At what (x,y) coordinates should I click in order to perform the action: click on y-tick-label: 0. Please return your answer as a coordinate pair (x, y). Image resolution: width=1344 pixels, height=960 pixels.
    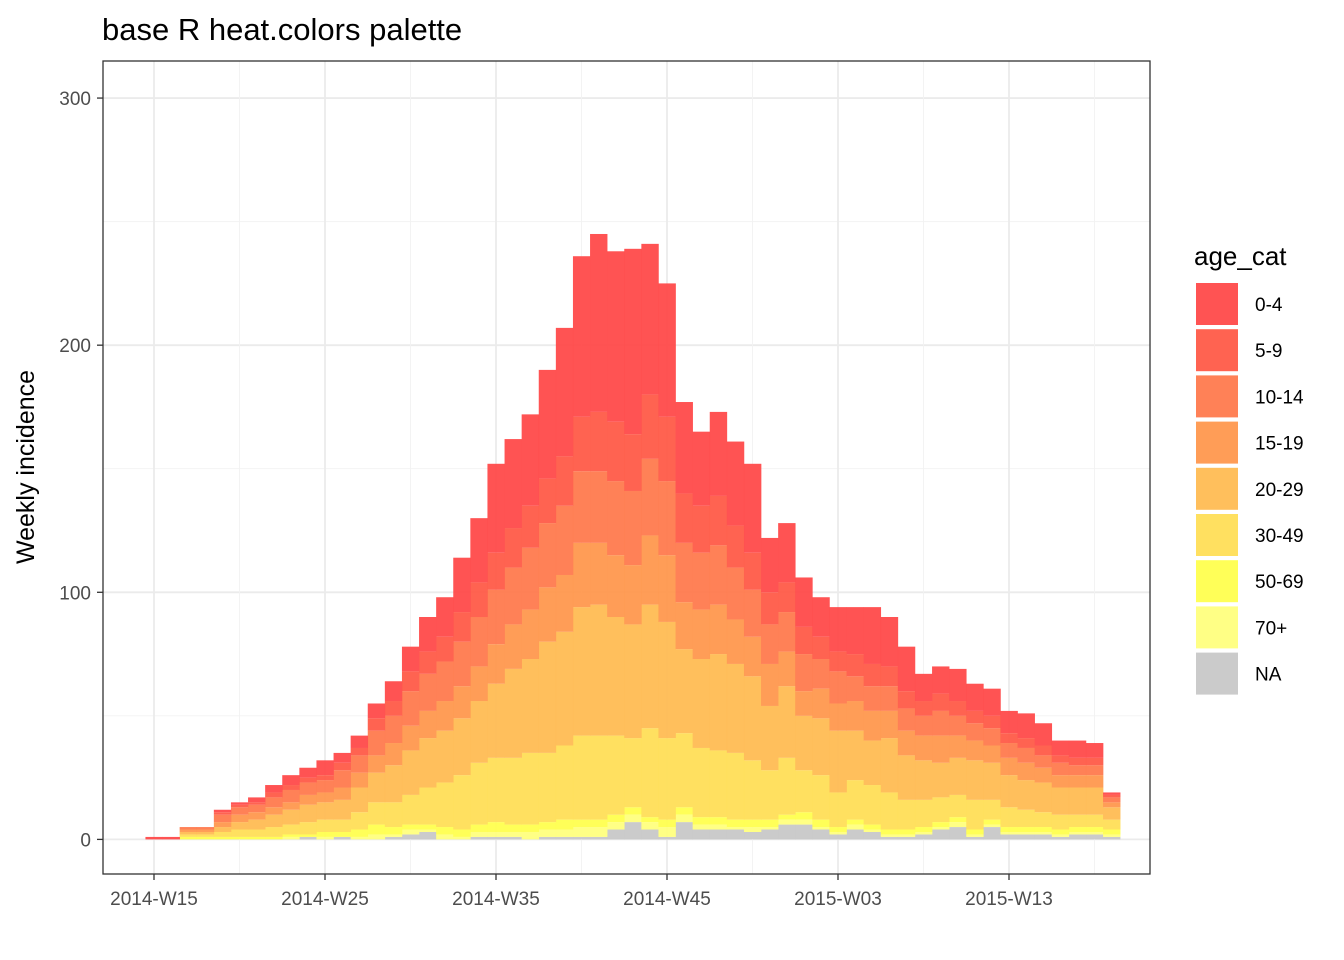
    Looking at the image, I should click on (85, 840).